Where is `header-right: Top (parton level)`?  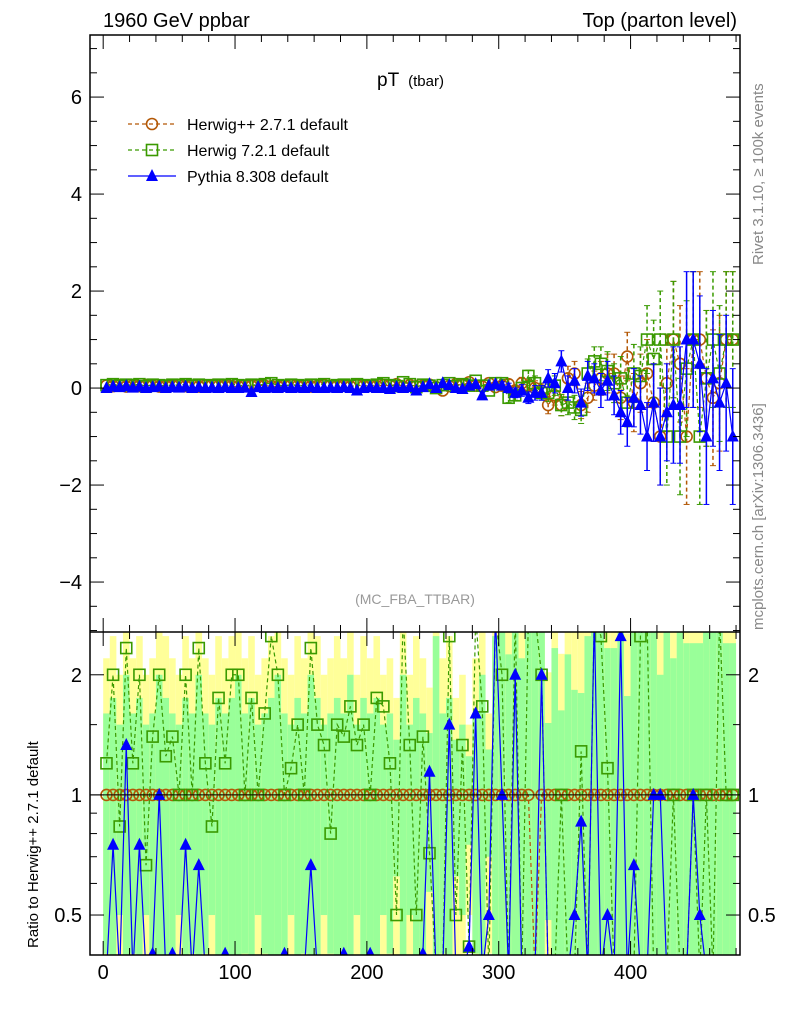
header-right: Top (parton level) is located at coordinates (659, 21).